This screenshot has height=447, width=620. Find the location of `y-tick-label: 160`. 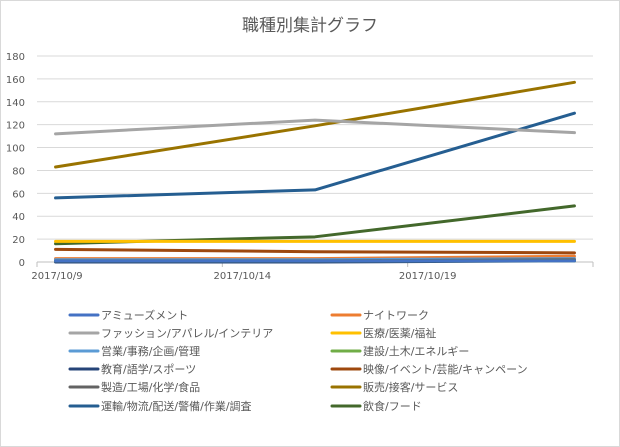

y-tick-label: 160 is located at coordinates (15, 80).